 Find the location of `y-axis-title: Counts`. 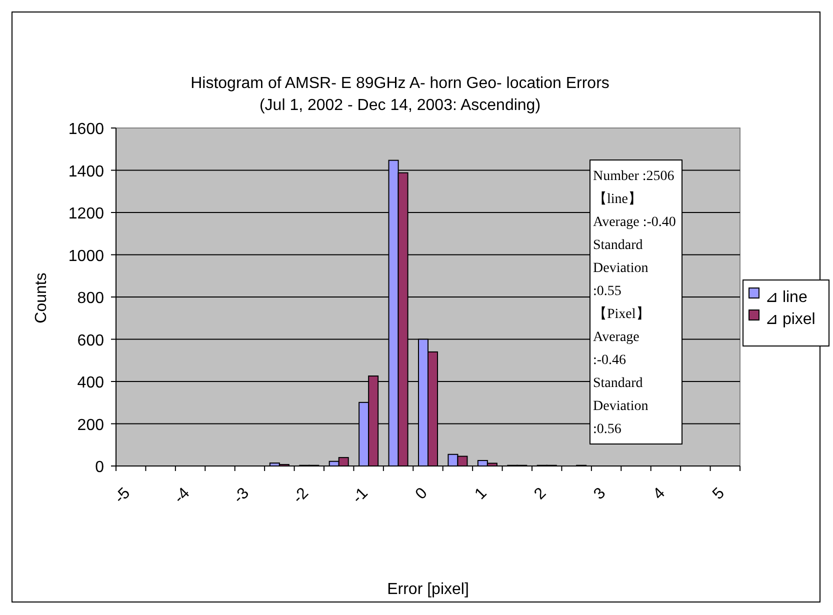

y-axis-title: Counts is located at coordinates (41, 298).